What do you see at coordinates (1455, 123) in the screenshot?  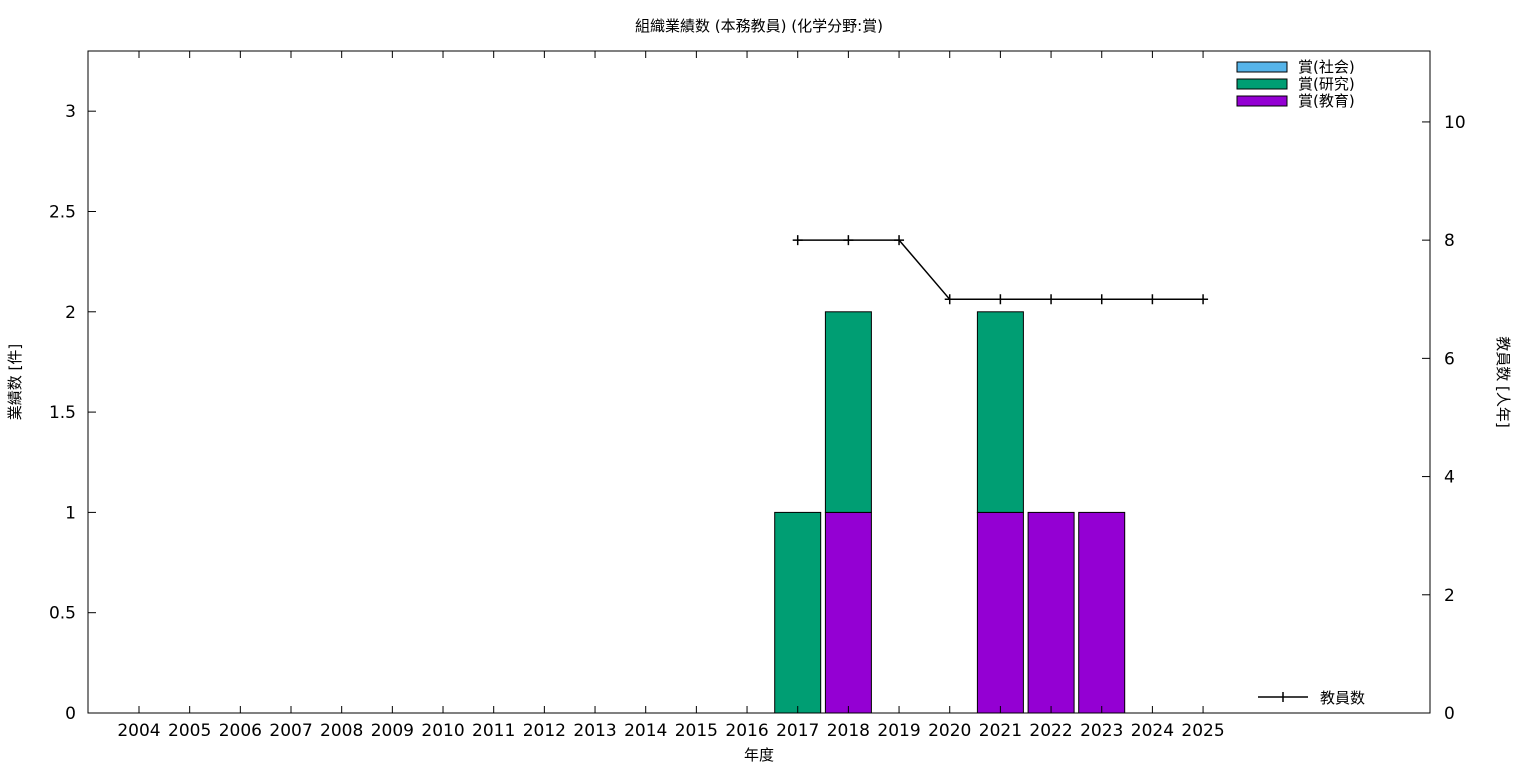 I see `y2-tick-label: 10` at bounding box center [1455, 123].